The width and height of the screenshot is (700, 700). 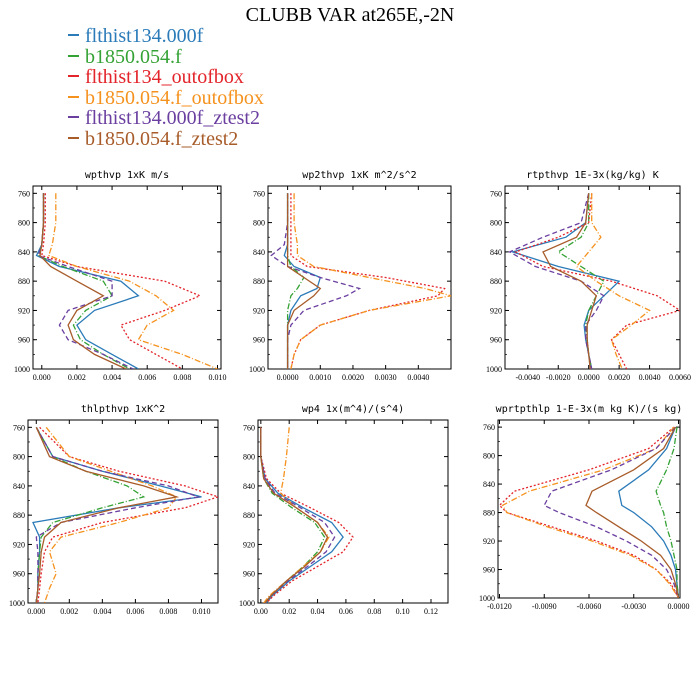 I want to click on x-tick-label: 0.000, so click(x=42, y=377).